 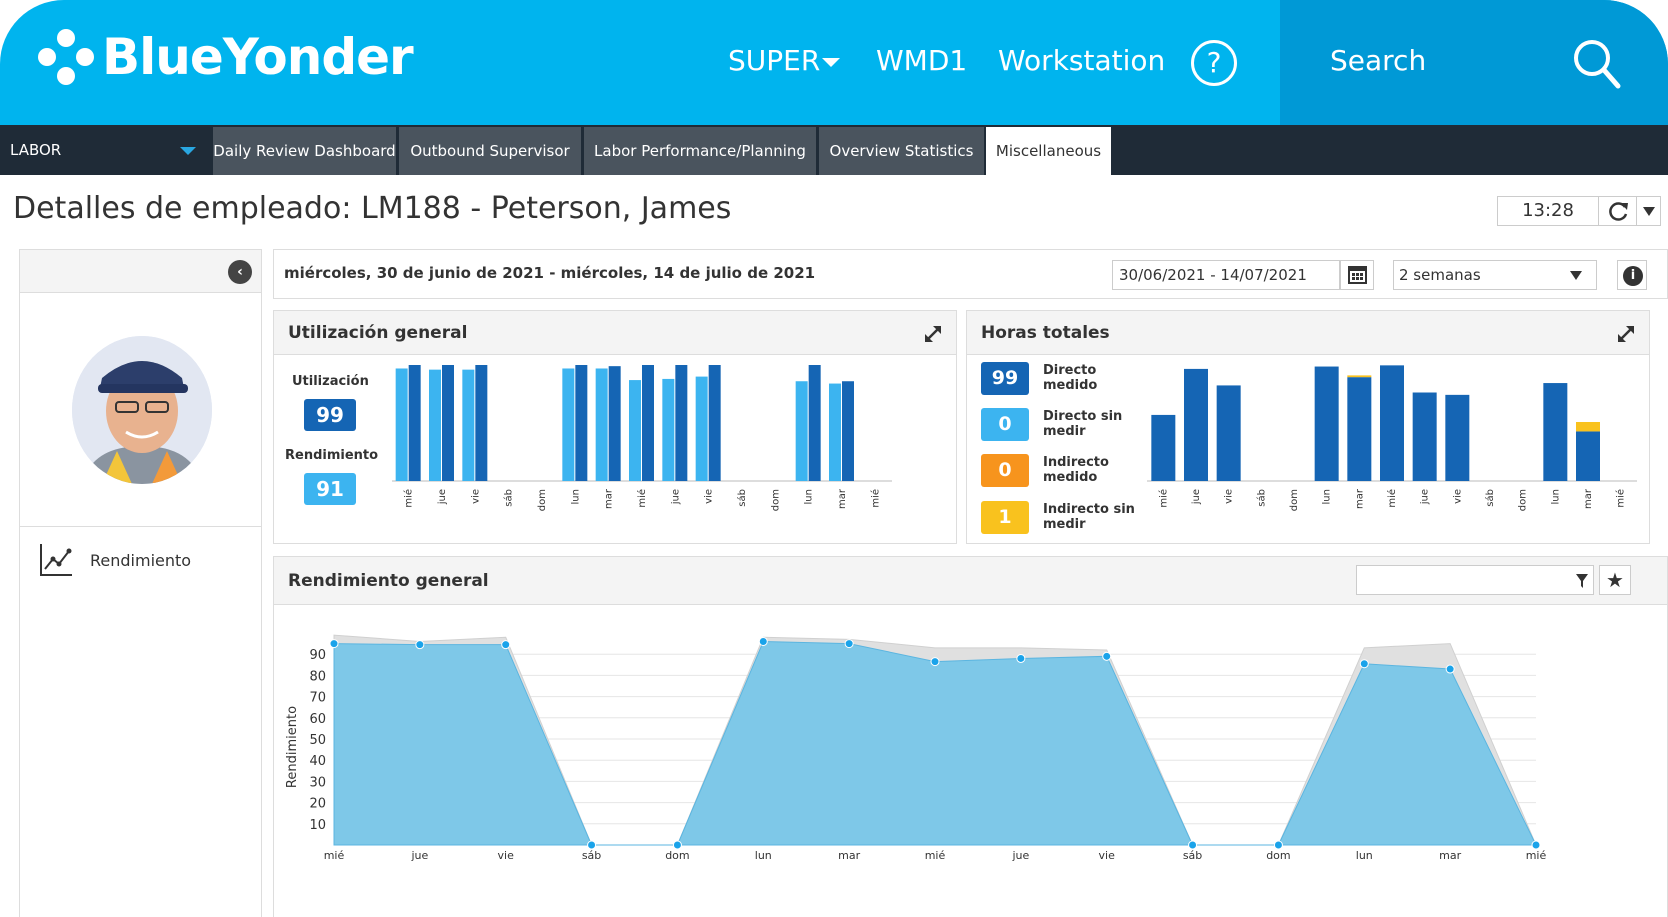 I want to click on tab-miscellaneous: Miscellaneous, so click(x=1048, y=151).